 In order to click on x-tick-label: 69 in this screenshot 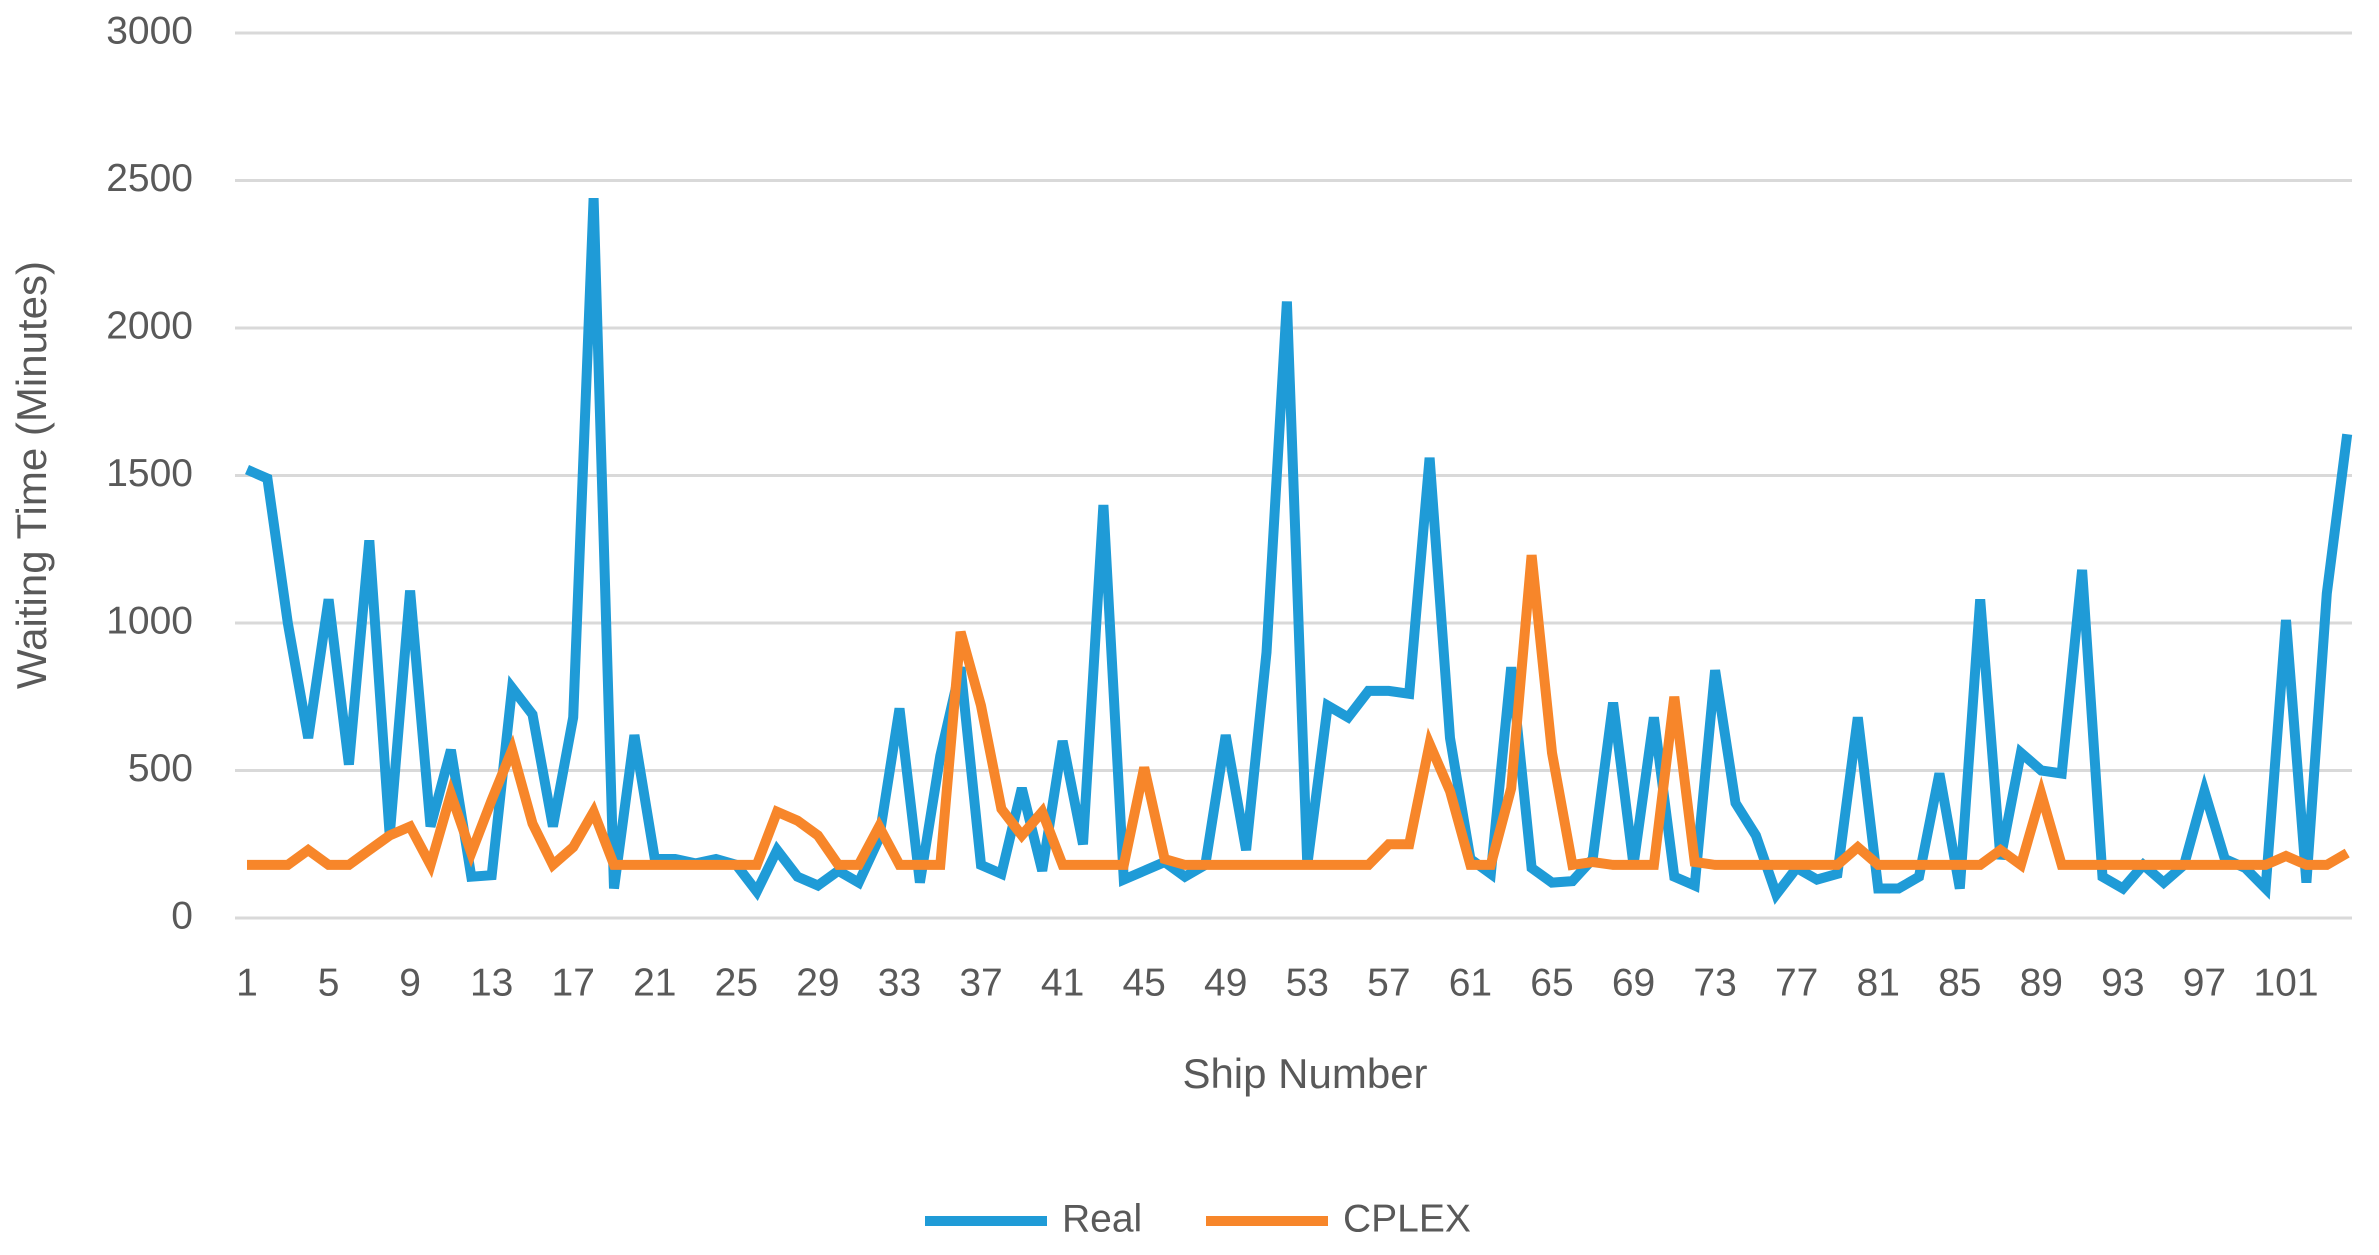, I will do `click(1633, 982)`.